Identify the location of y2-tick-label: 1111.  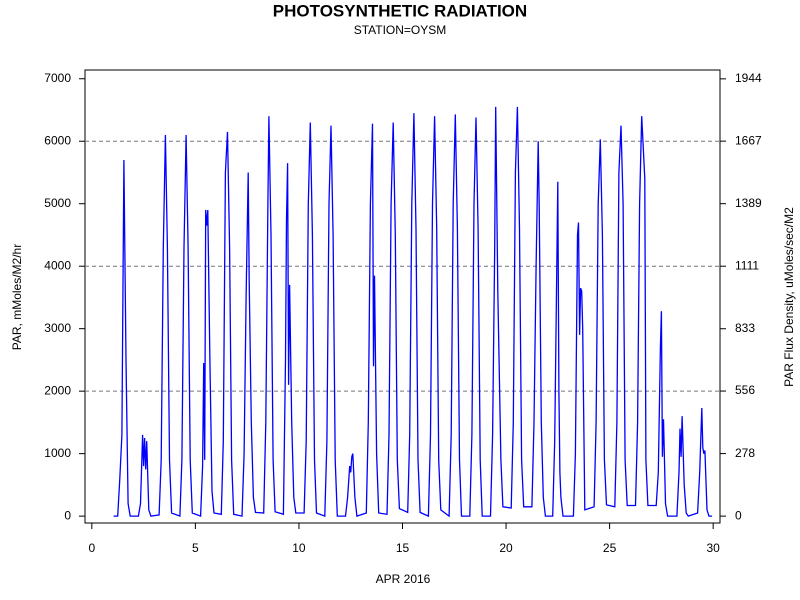
(747, 265).